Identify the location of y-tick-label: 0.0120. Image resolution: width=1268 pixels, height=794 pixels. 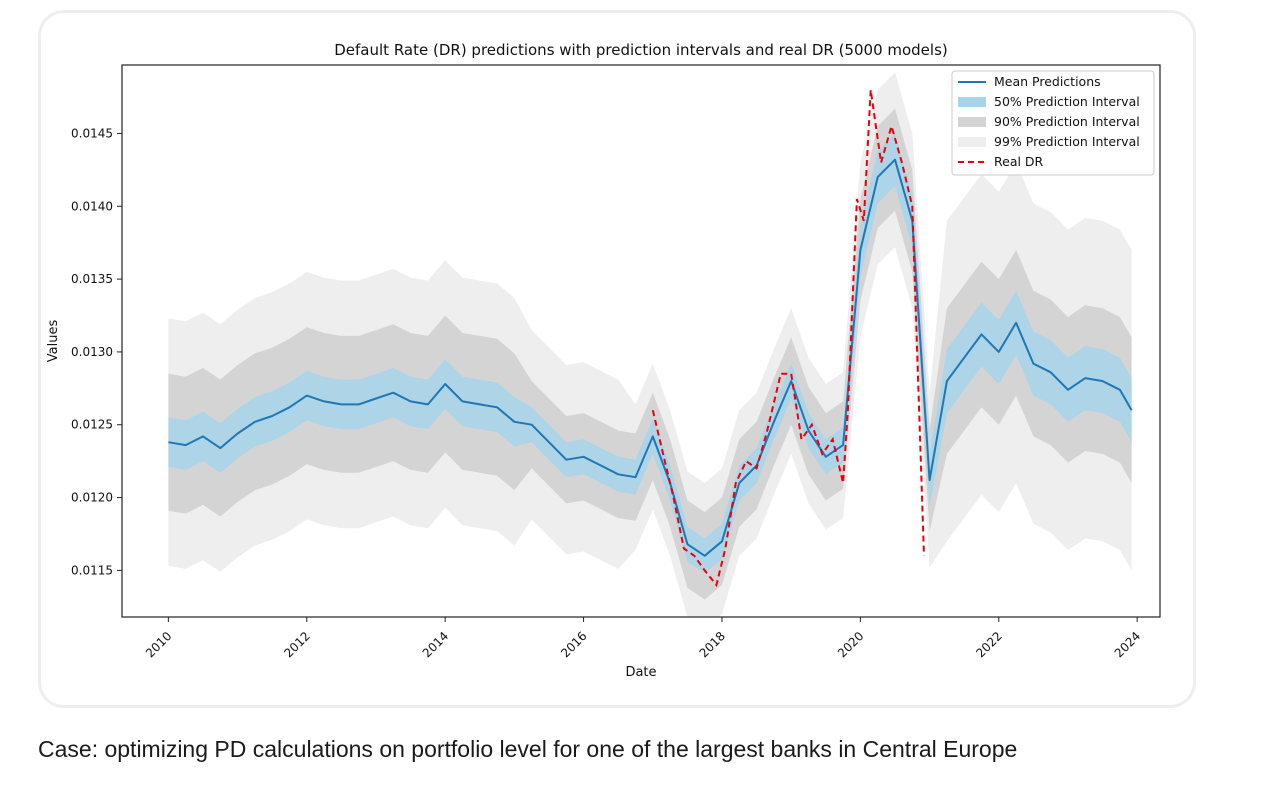
(92, 498).